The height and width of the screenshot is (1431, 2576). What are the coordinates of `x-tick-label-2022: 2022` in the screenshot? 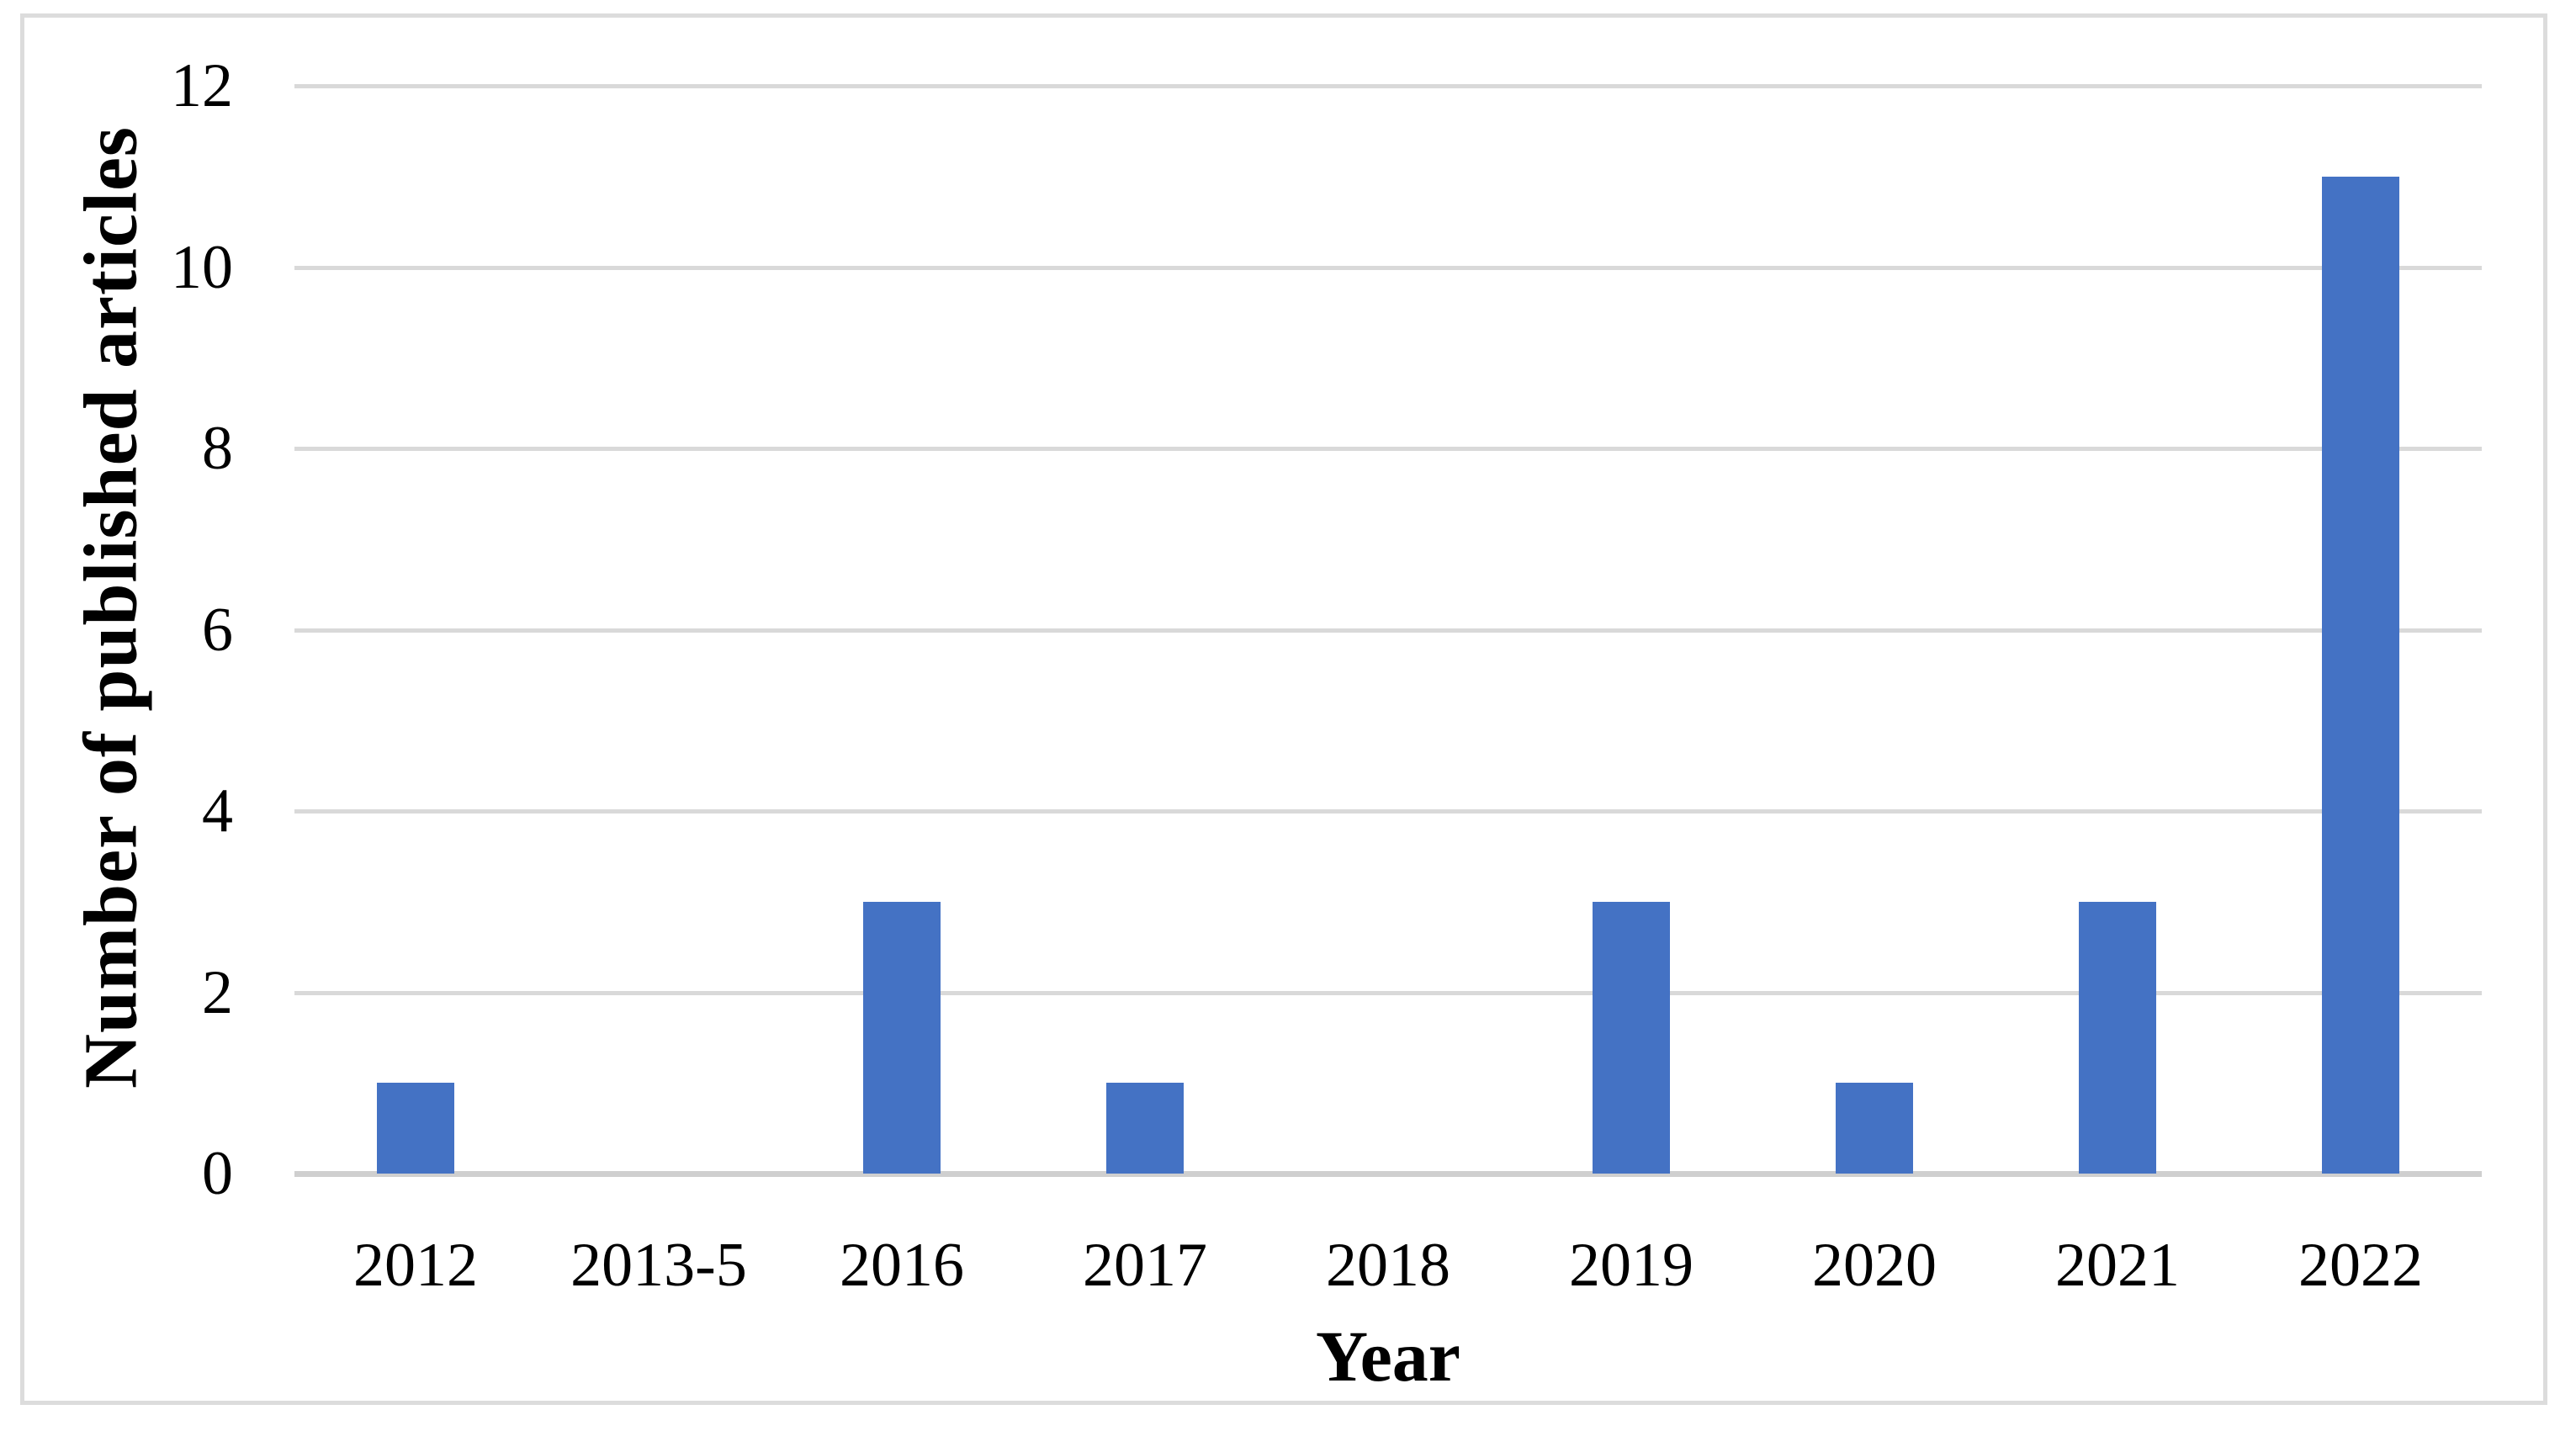 It's located at (2360, 1265).